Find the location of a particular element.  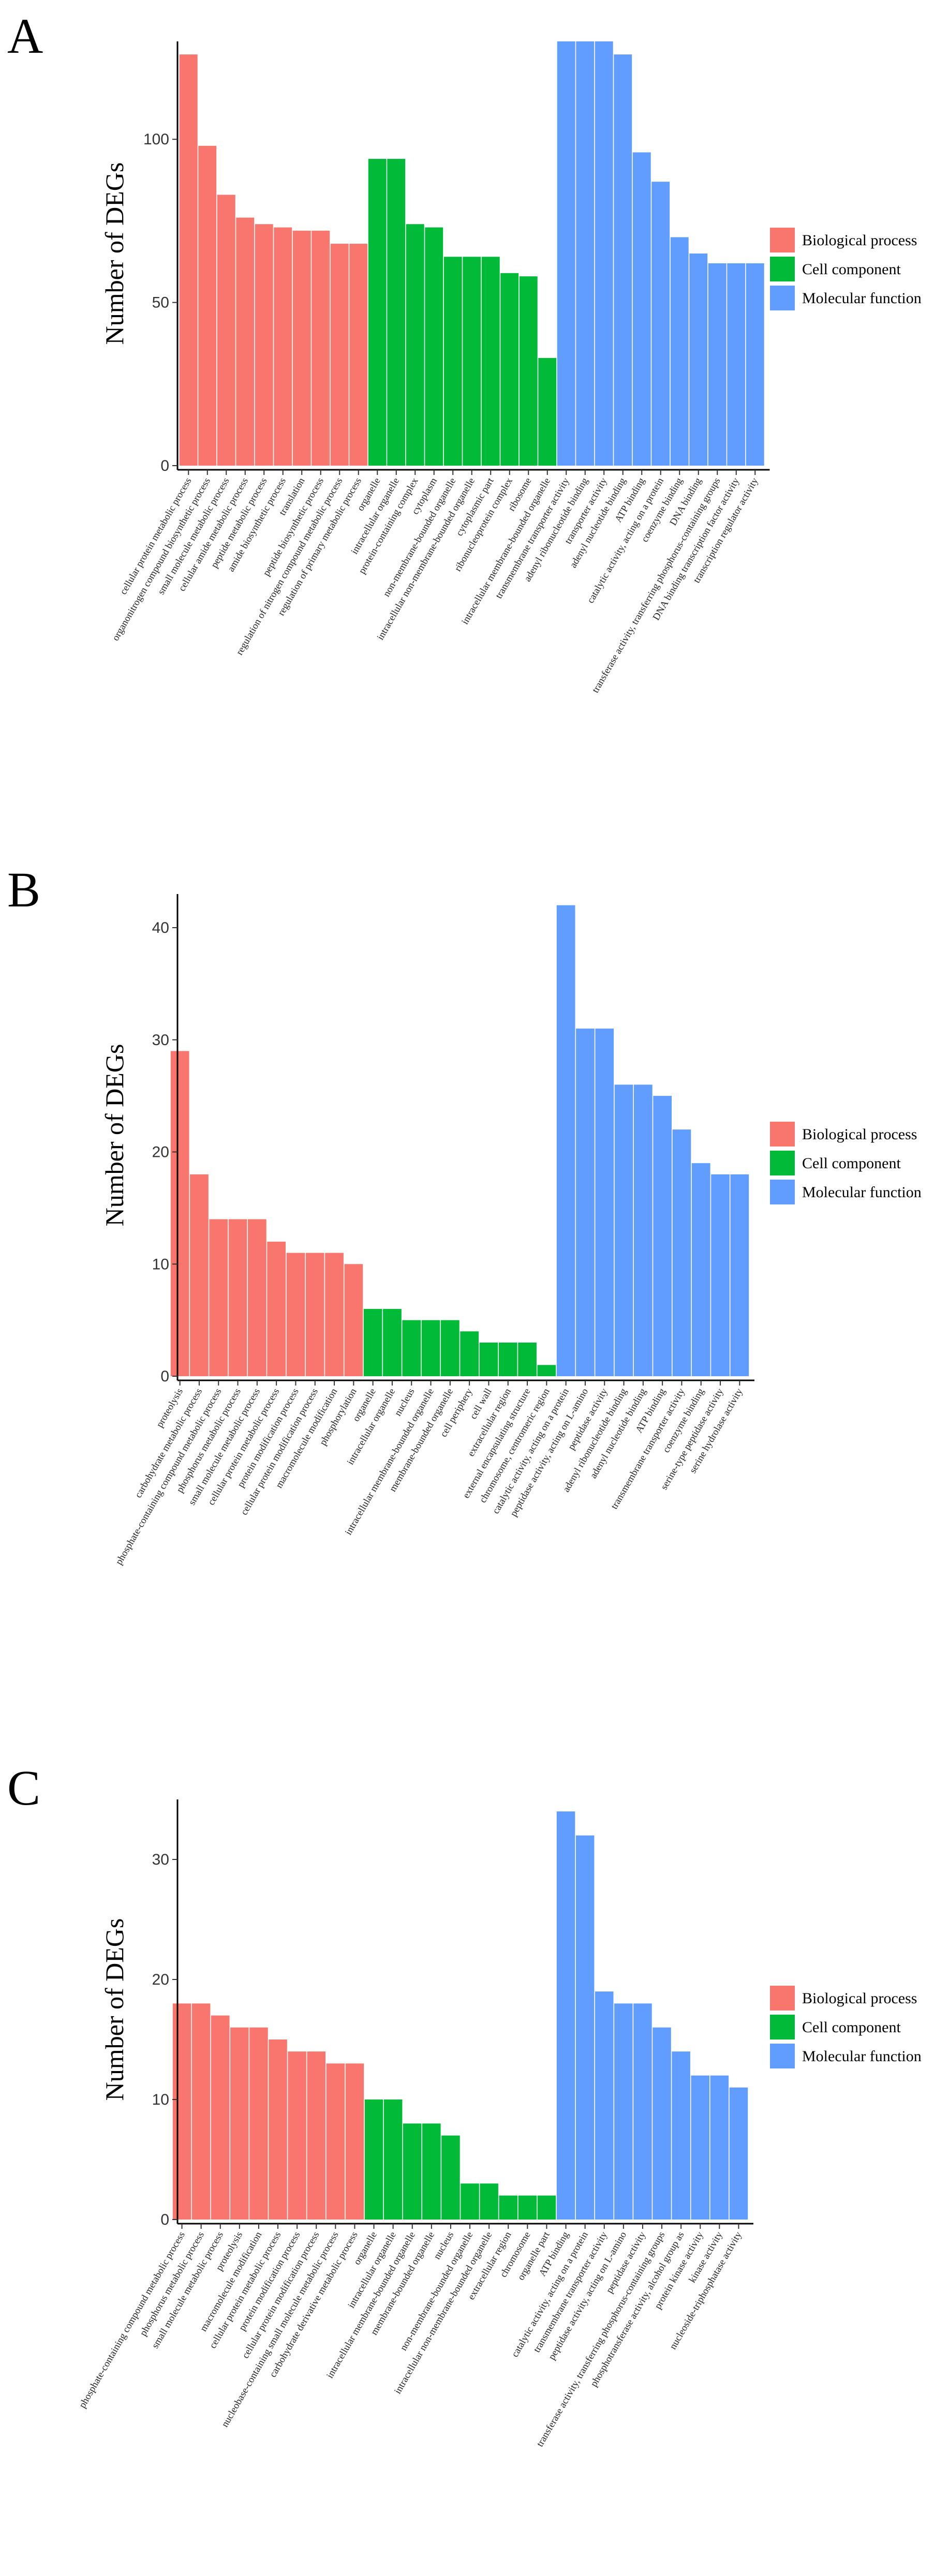

panel-letter: C is located at coordinates (23, 1788).